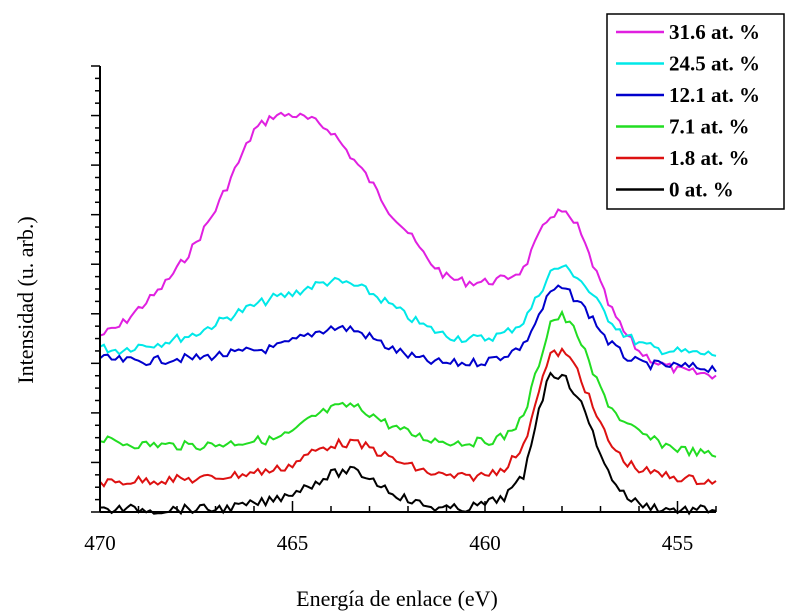  I want to click on legend-label-5: 0 at. %, so click(701, 190).